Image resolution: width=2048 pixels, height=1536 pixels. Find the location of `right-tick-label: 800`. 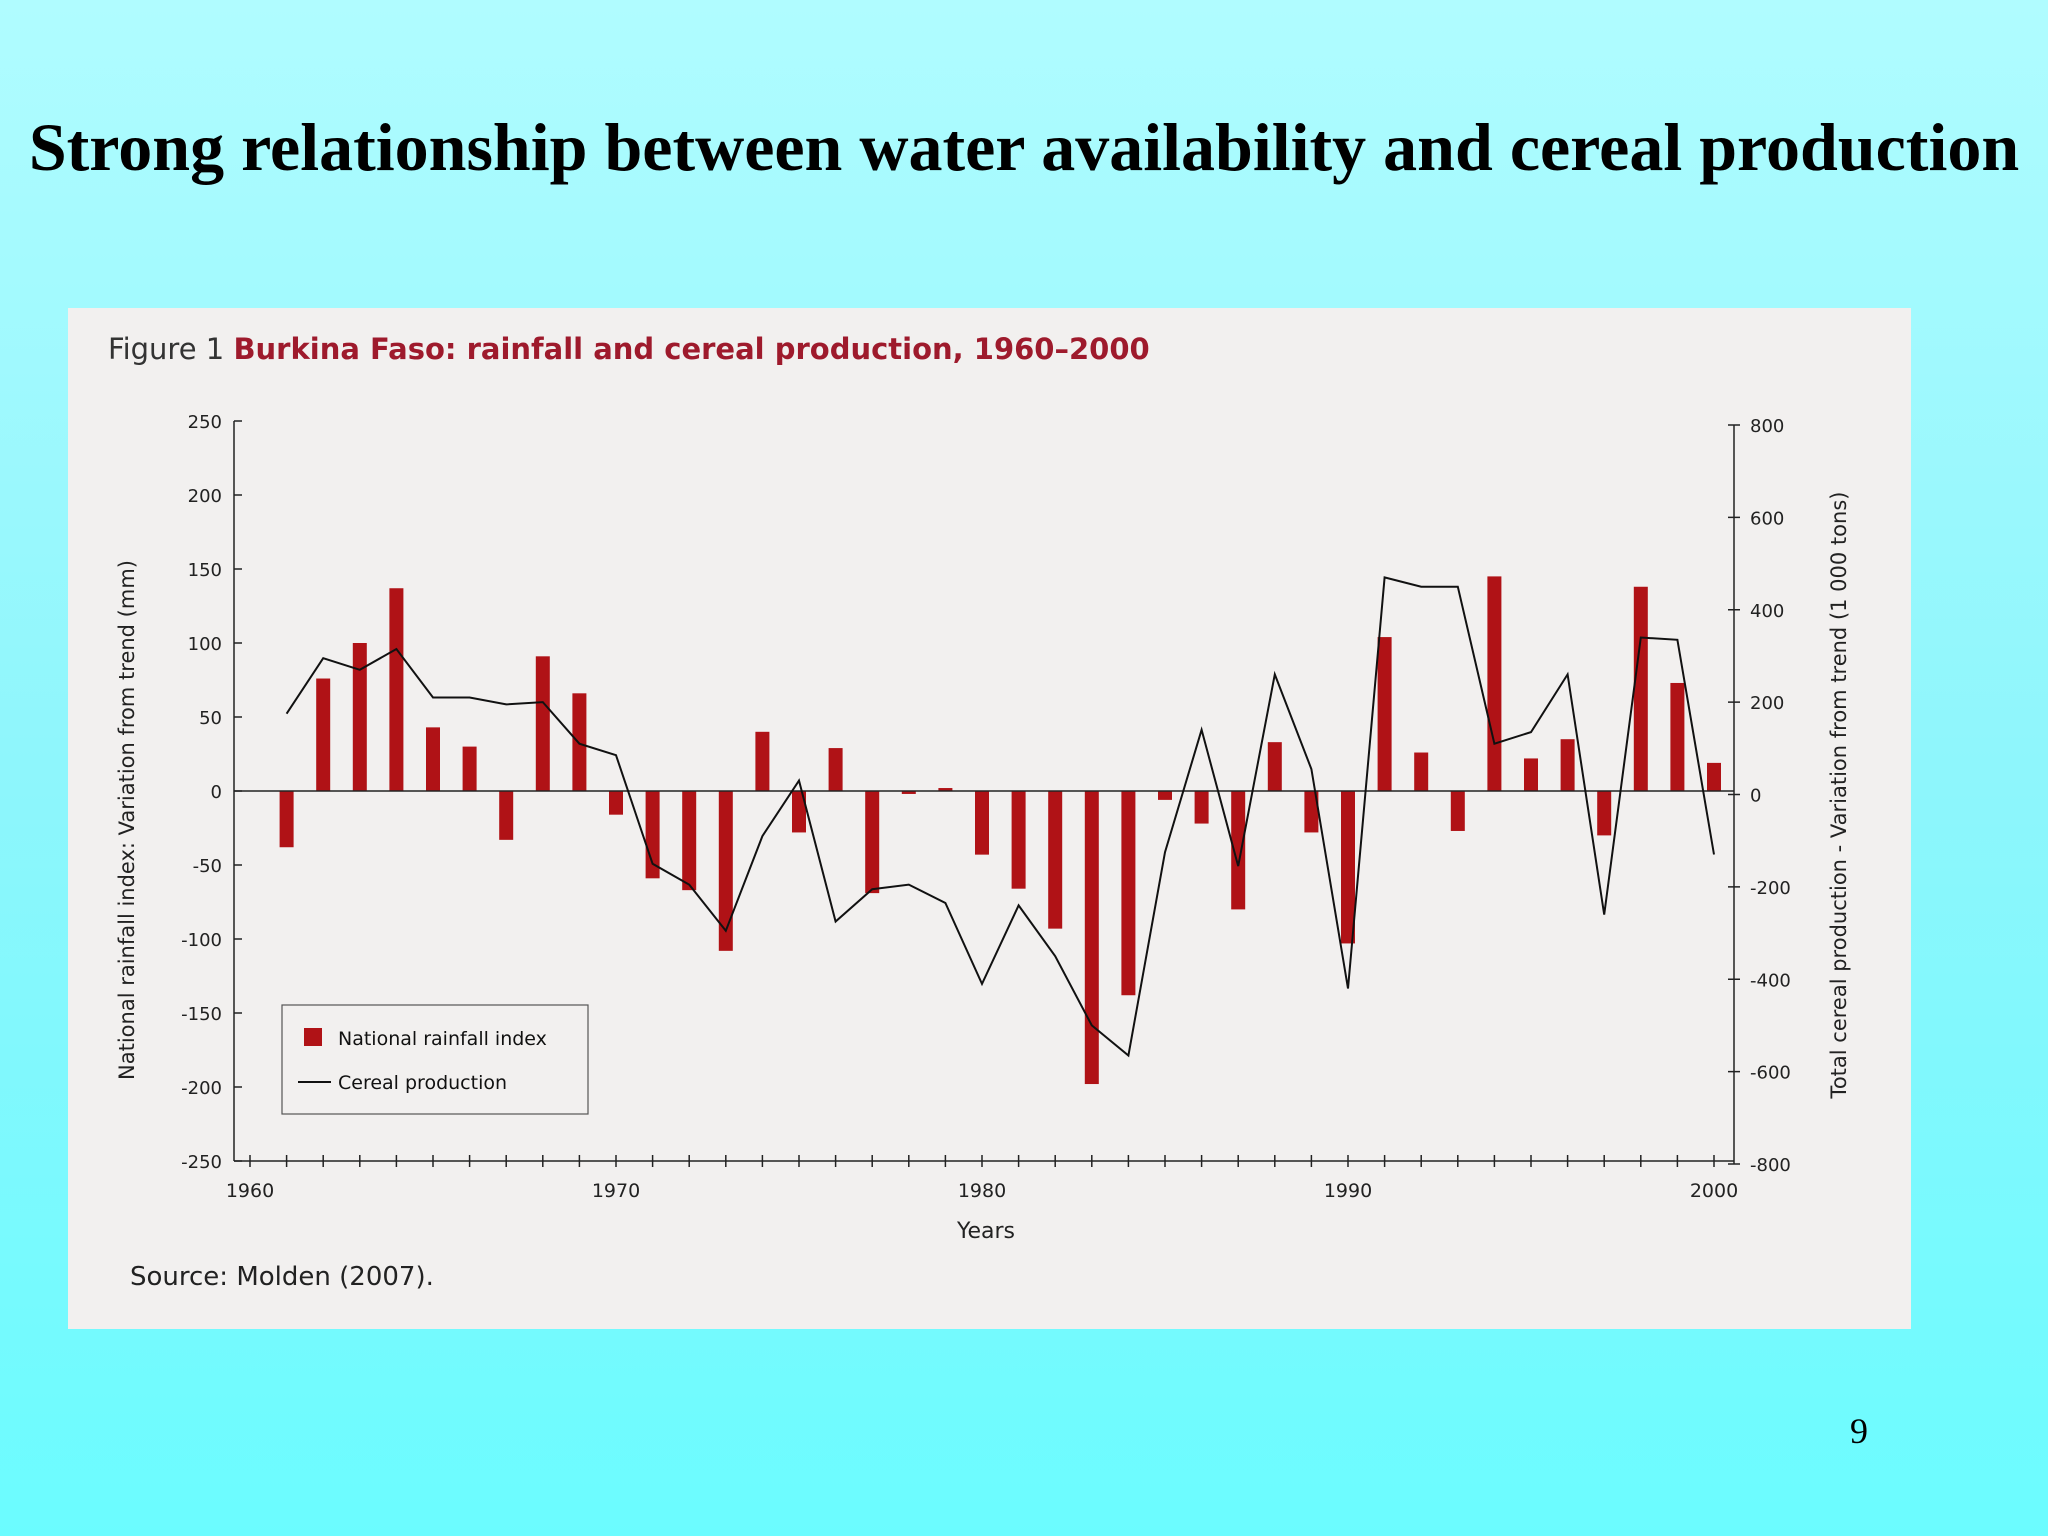

right-tick-label: 800 is located at coordinates (1767, 426).